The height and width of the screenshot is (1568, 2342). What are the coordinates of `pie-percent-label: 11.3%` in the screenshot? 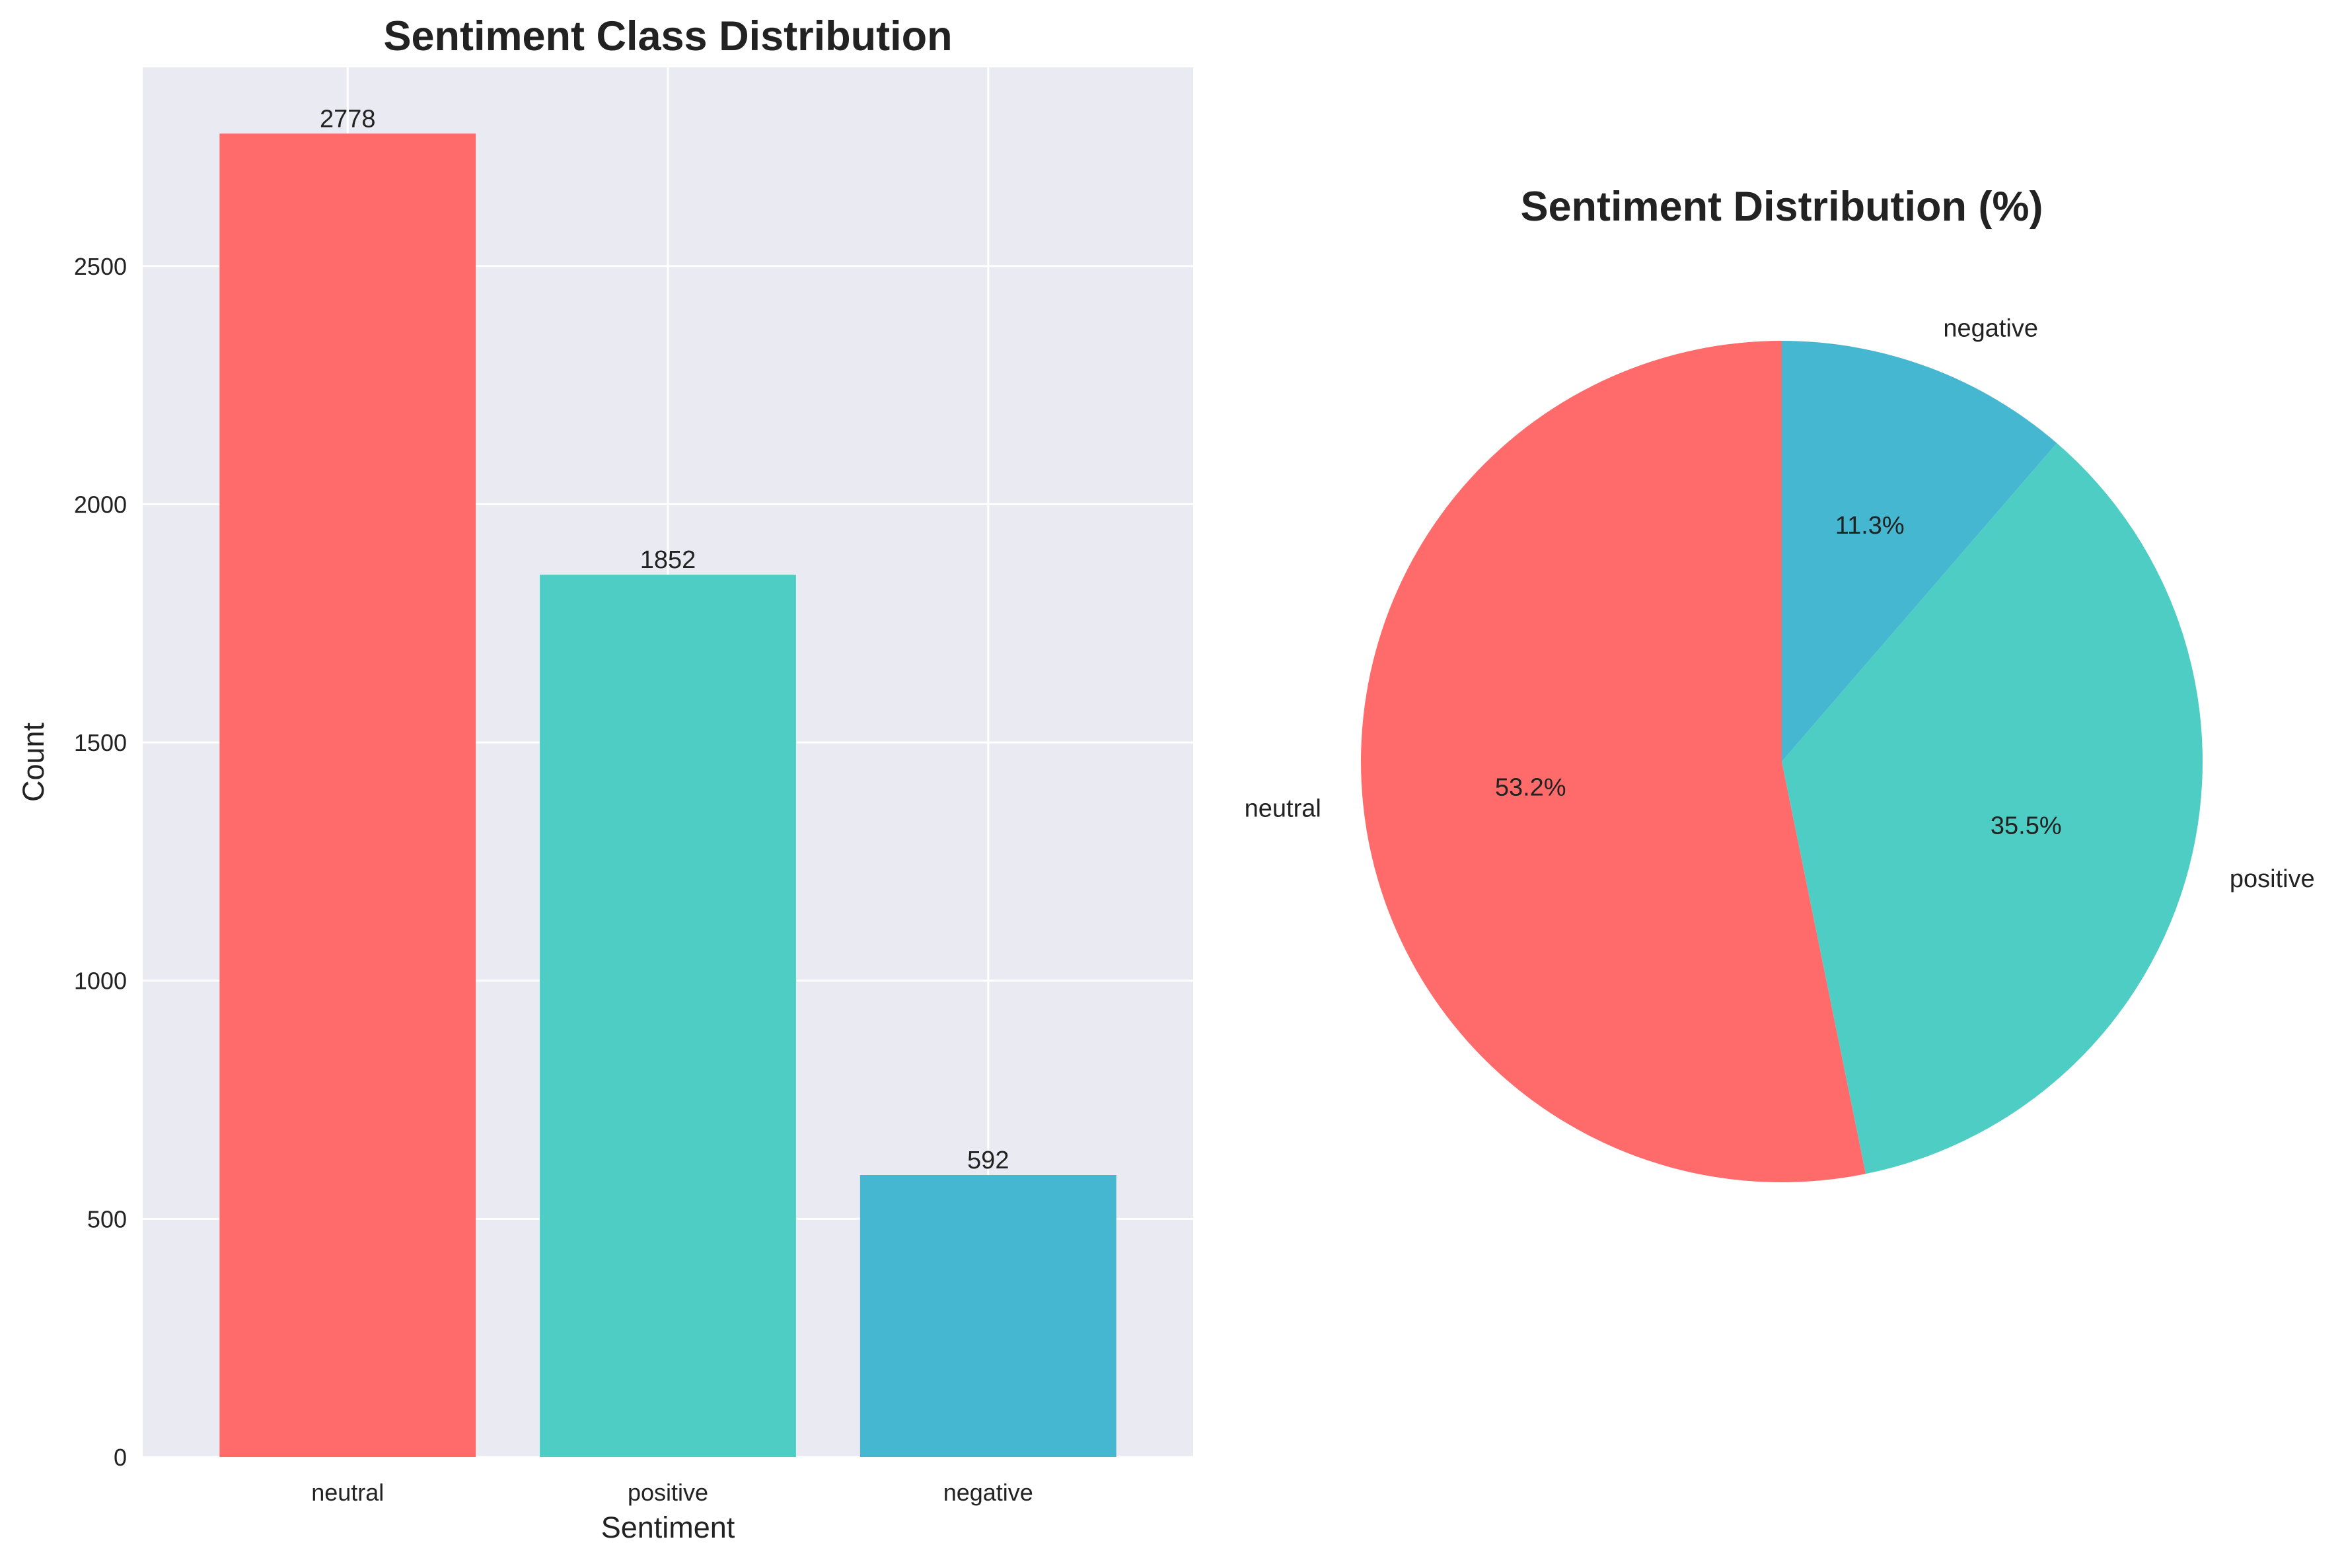 It's located at (1870, 526).